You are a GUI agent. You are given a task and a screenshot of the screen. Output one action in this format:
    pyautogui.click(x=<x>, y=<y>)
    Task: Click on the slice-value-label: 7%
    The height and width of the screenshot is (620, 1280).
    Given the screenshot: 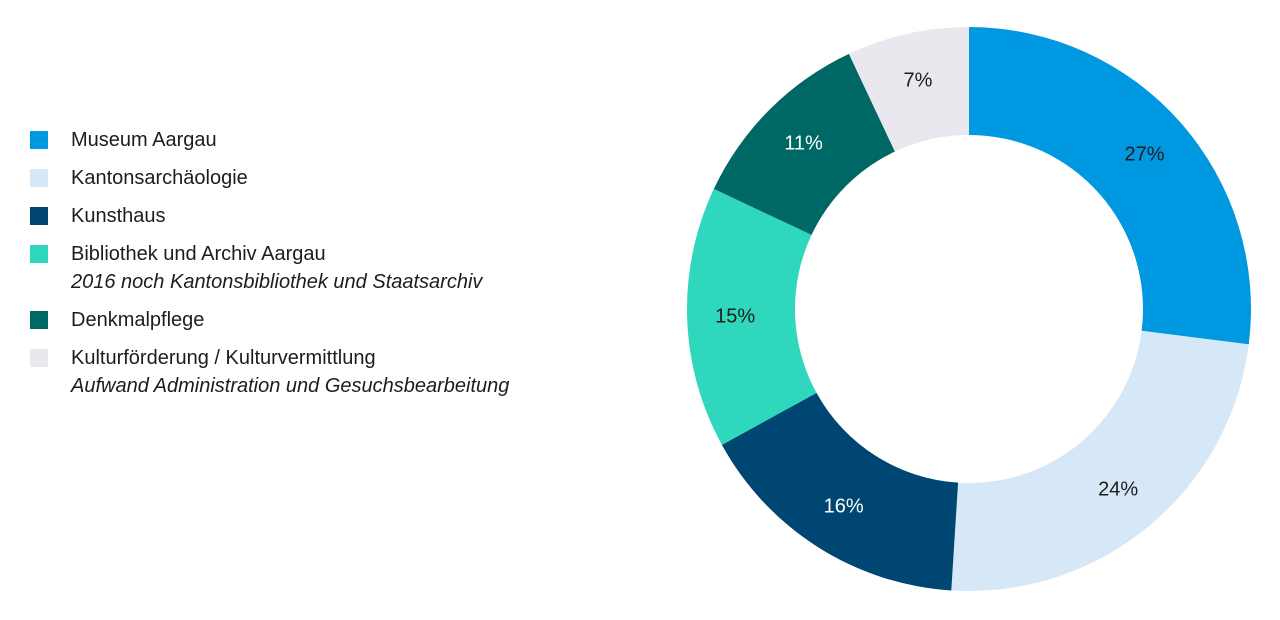 What is the action you would take?
    pyautogui.click(x=918, y=81)
    